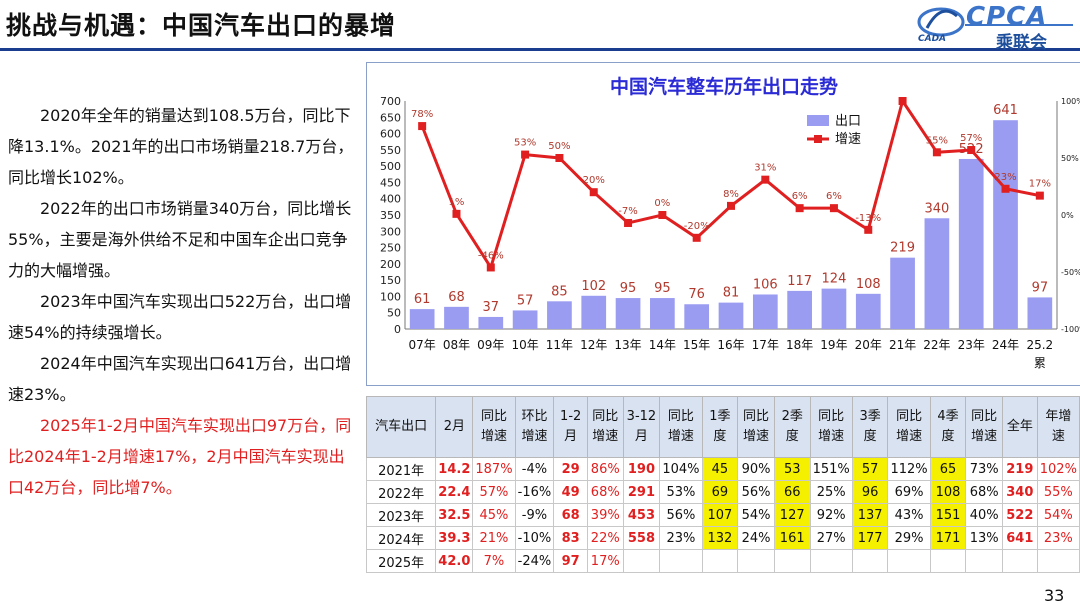 This screenshot has height=605, width=1080. I want to click on table-cell: 69%, so click(909, 492).